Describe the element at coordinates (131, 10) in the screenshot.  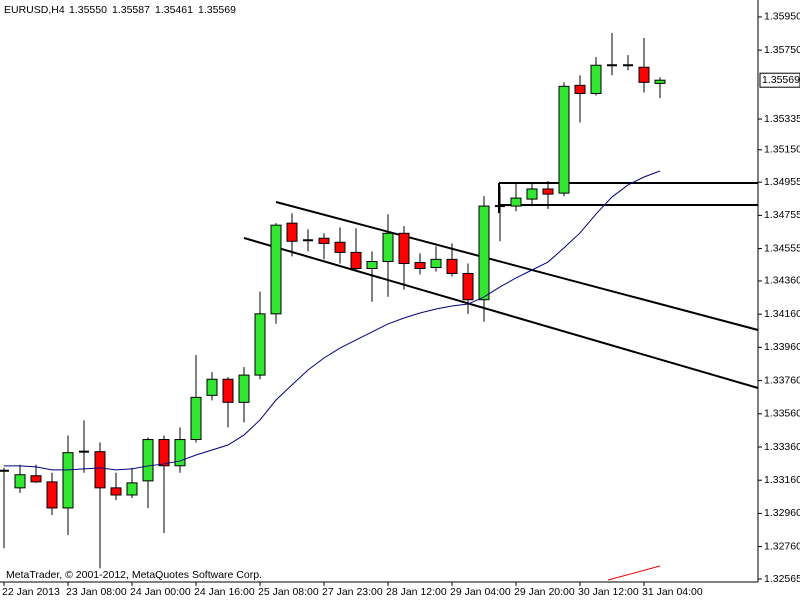
I see `header-high: 1.35587` at that location.